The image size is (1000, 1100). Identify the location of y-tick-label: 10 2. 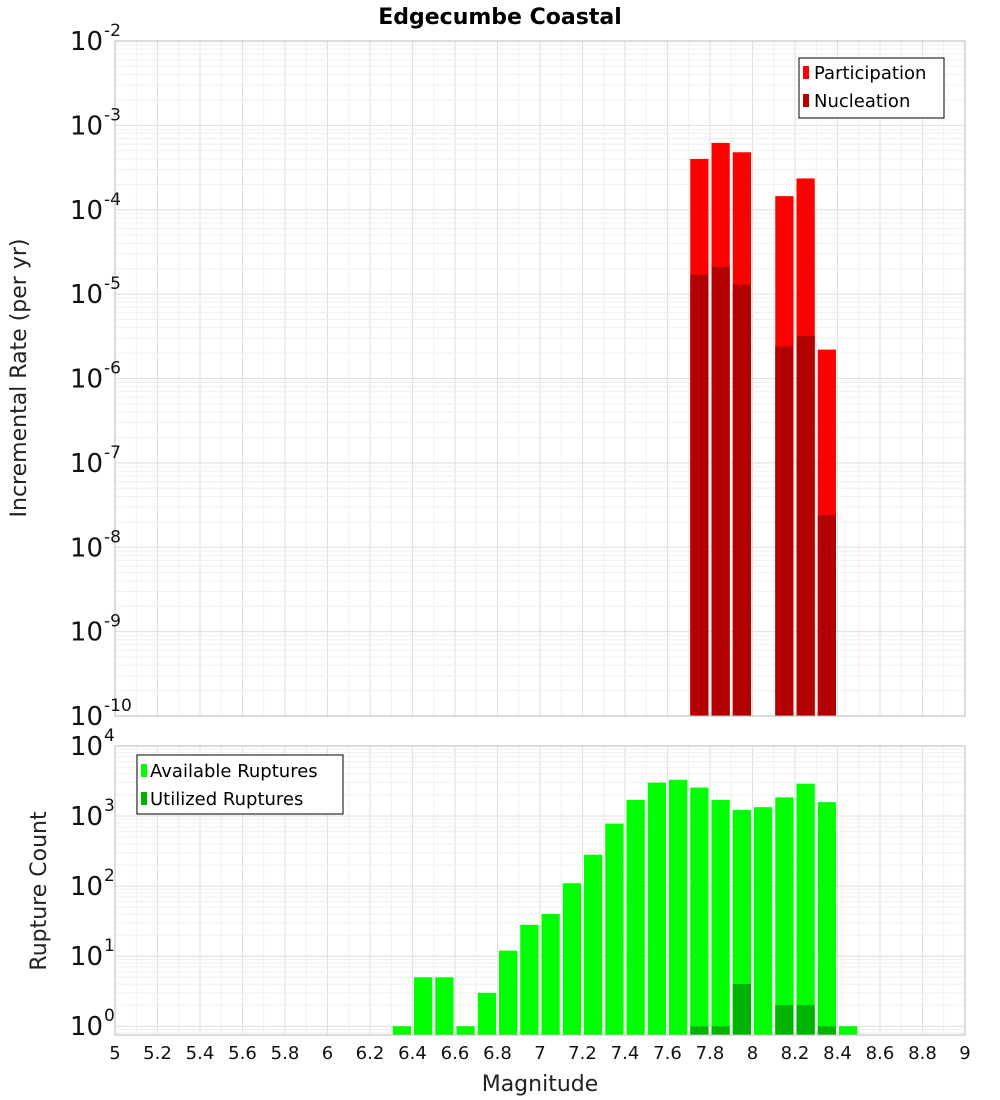
(92, 884).